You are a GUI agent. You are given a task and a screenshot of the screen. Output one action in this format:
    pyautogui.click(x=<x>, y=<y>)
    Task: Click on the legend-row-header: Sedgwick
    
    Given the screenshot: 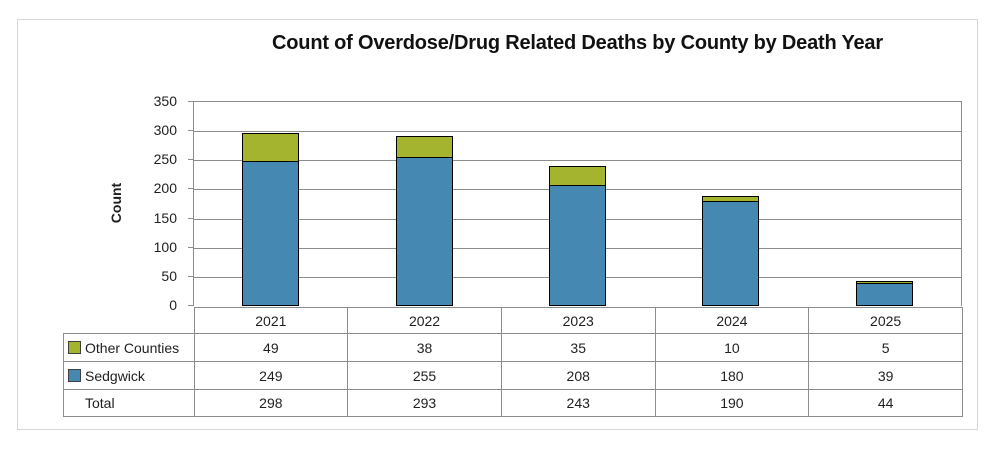 What is the action you would take?
    pyautogui.click(x=129, y=375)
    